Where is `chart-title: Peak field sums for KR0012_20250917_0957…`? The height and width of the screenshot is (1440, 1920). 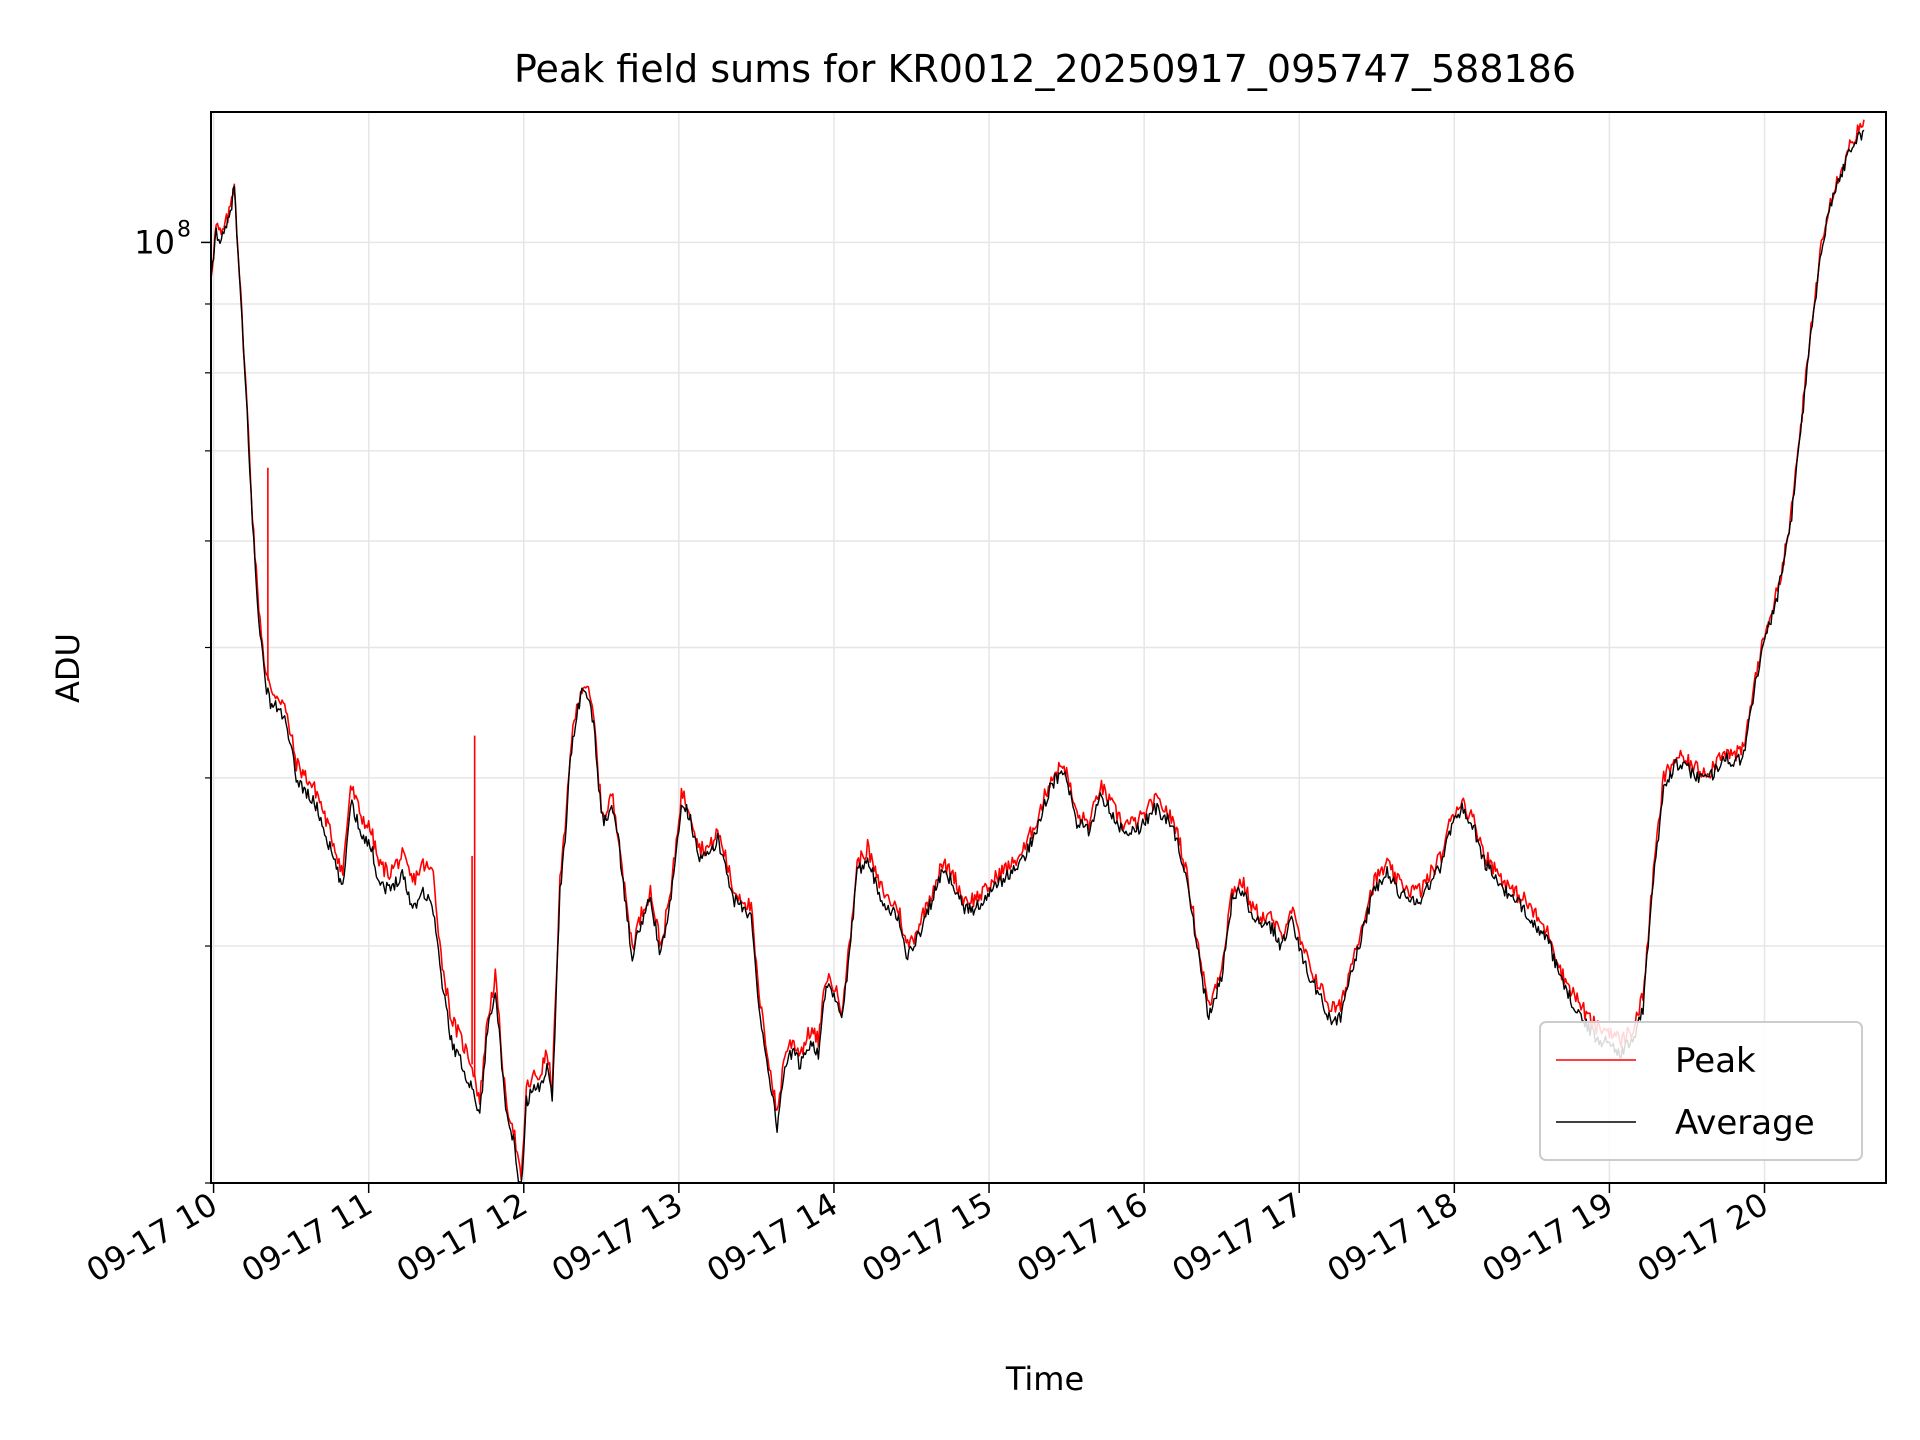
chart-title: Peak field sums for KR0012_20250917_0957… is located at coordinates (1045, 69).